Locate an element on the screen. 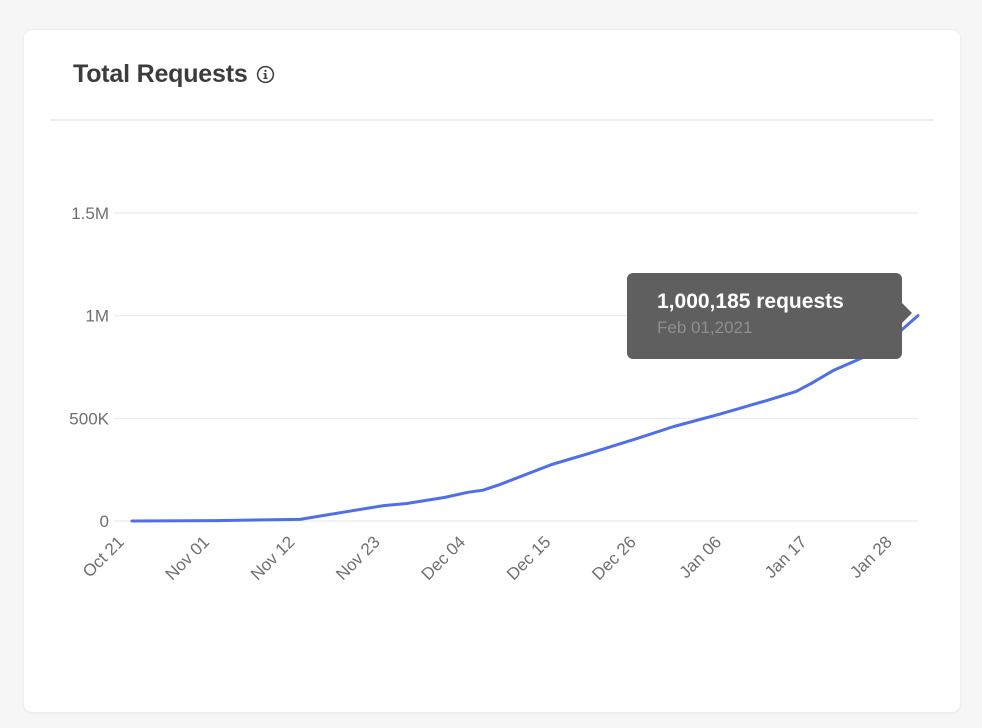  x-tick-label: Nov 23 is located at coordinates (358, 558).